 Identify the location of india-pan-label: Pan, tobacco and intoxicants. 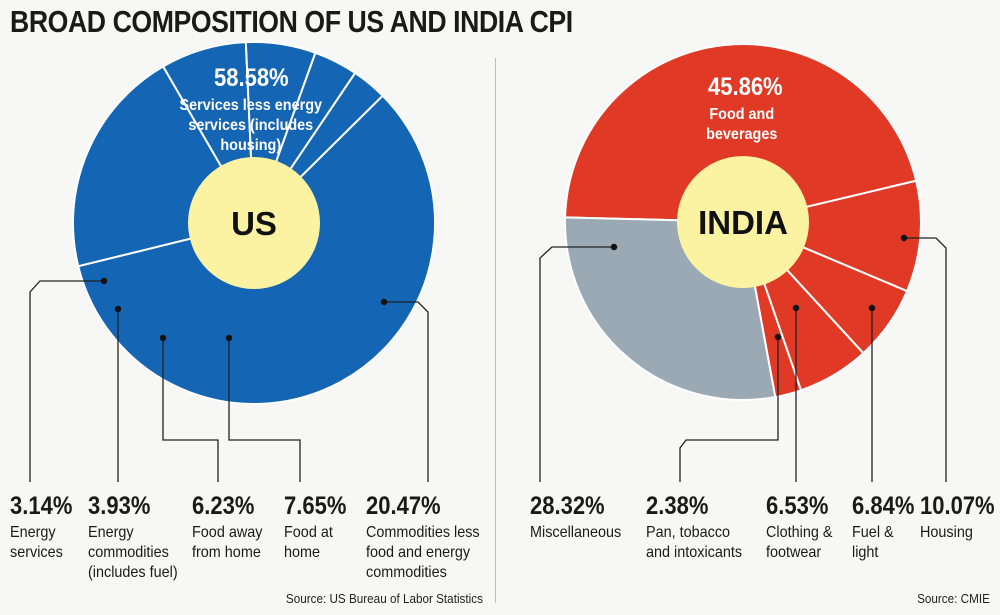
(694, 542).